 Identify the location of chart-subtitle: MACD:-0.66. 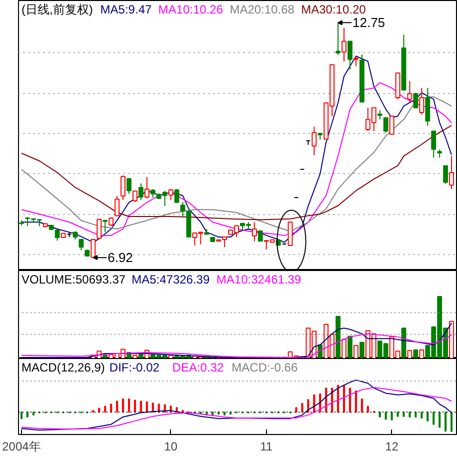
(265, 367).